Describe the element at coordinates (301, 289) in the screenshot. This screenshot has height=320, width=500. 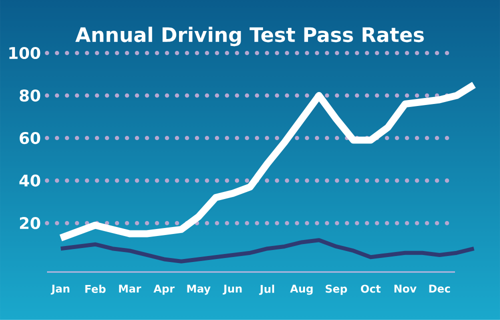
I see `x-tick-label: Aug` at that location.